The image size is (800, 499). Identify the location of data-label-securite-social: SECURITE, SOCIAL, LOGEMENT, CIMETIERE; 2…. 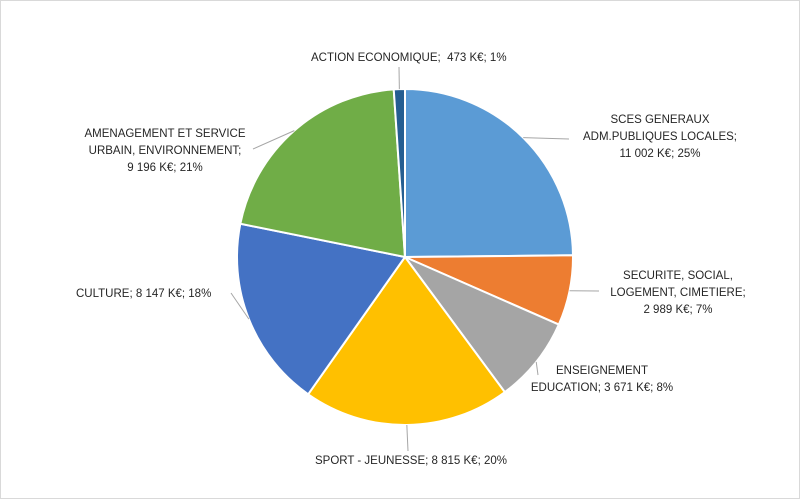
(678, 293).